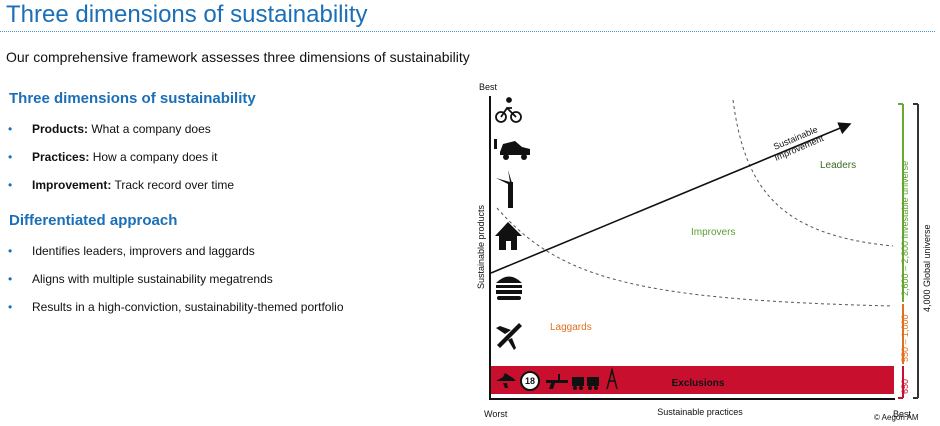  I want to click on list-item: • Products: What a company does, so click(121, 135).